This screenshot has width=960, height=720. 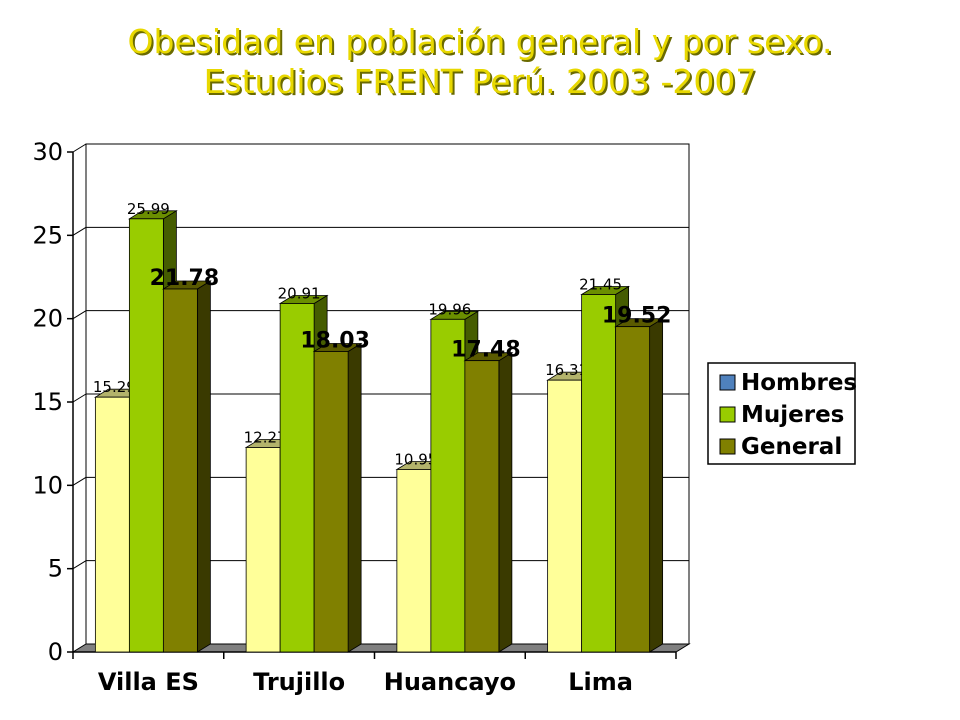 What do you see at coordinates (55, 652) in the screenshot?
I see `y-tick-label: 0` at bounding box center [55, 652].